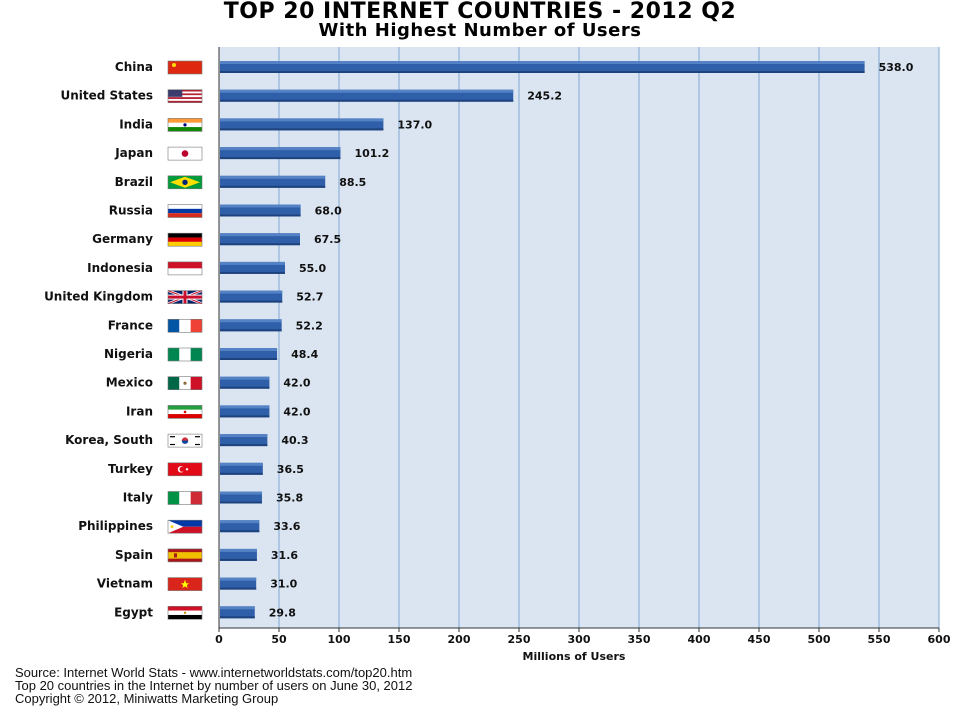  Describe the element at coordinates (185, 440) in the screenshot. I see `korea-south-flag-icon` at that location.